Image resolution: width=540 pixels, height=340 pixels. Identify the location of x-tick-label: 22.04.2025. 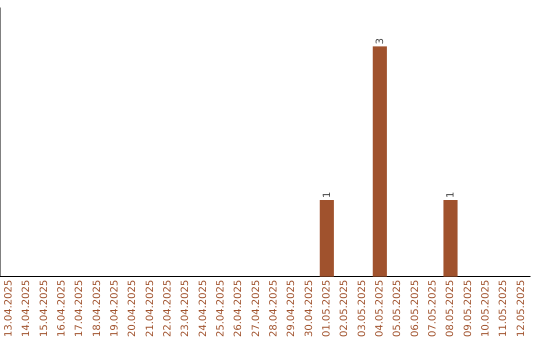
(168, 309).